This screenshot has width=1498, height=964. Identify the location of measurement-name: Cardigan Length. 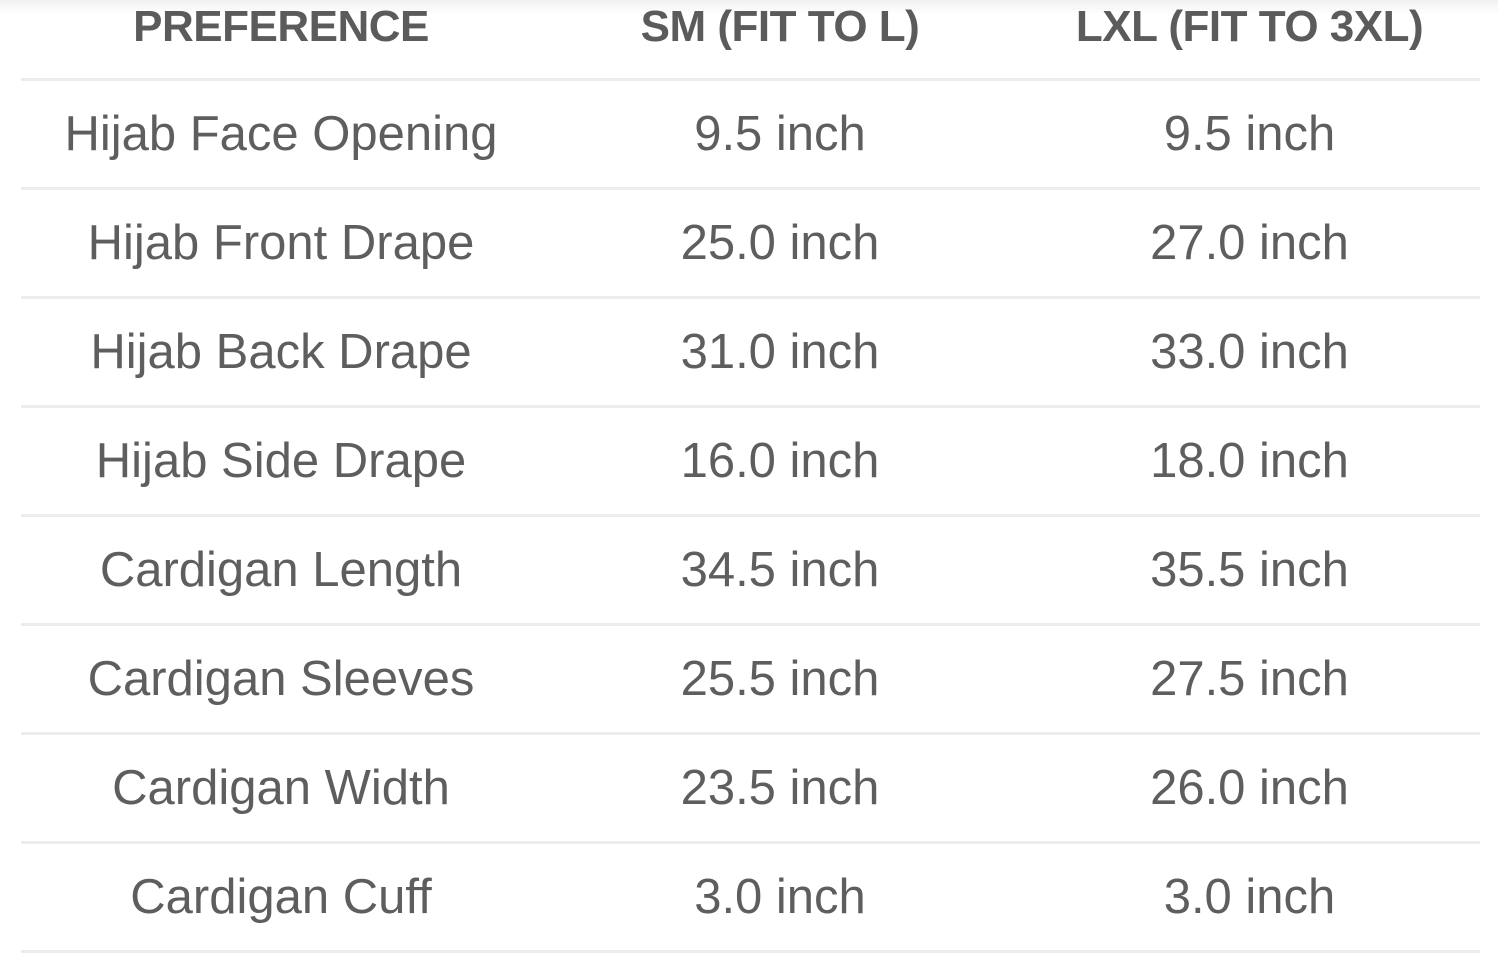
(281, 570).